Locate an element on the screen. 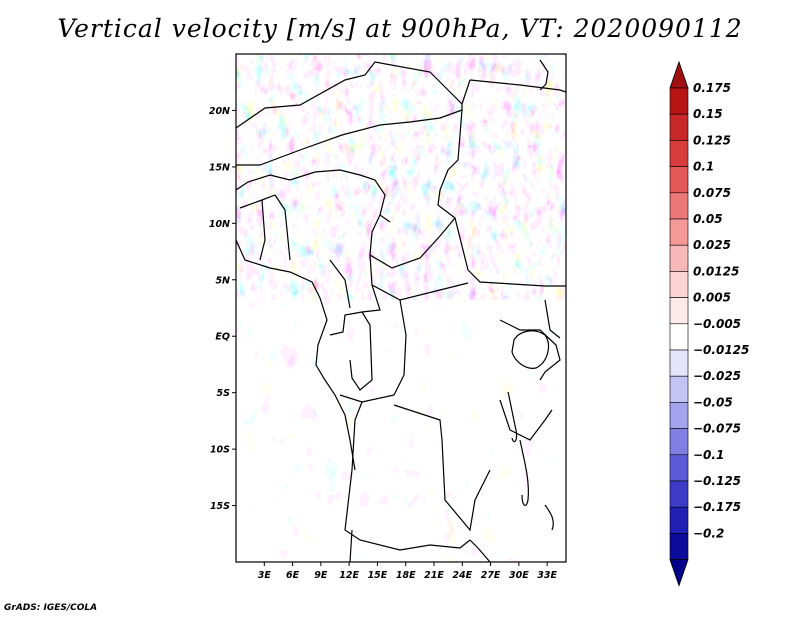  colorbar-label: −0.075 is located at coordinates (717, 429).